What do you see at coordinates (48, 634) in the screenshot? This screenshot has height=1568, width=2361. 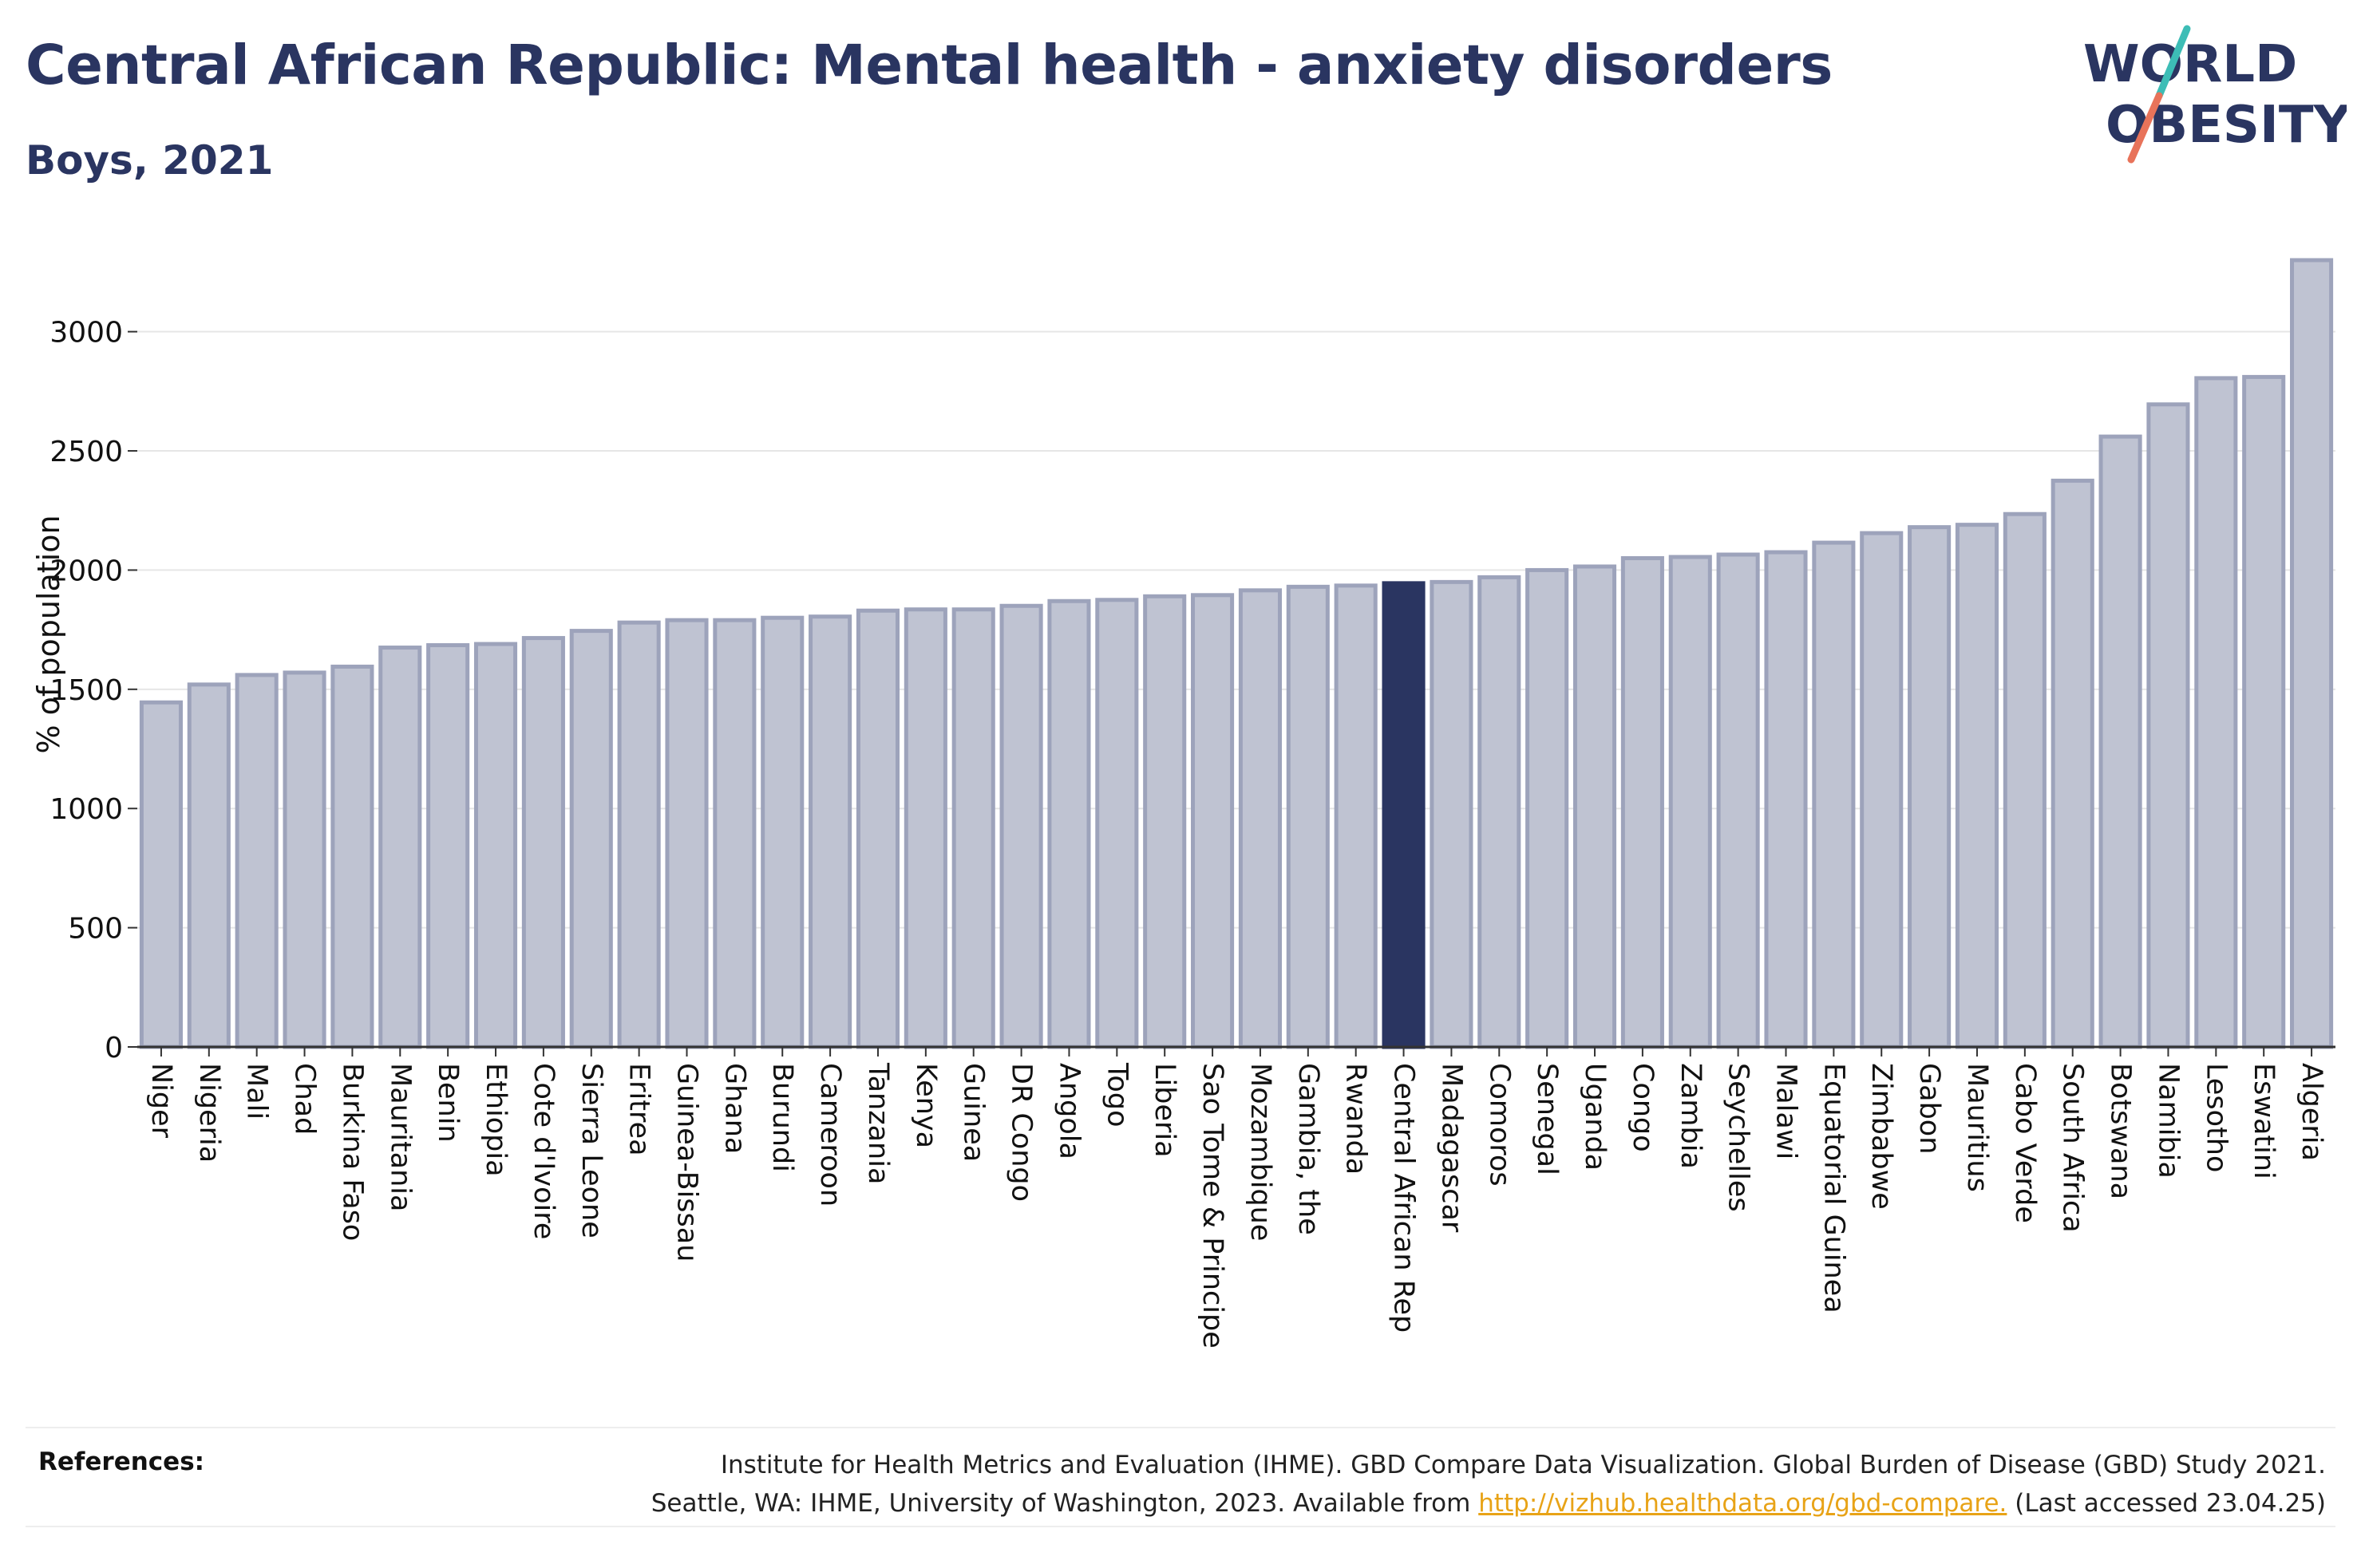 I see `y-axis-label: % of population` at bounding box center [48, 634].